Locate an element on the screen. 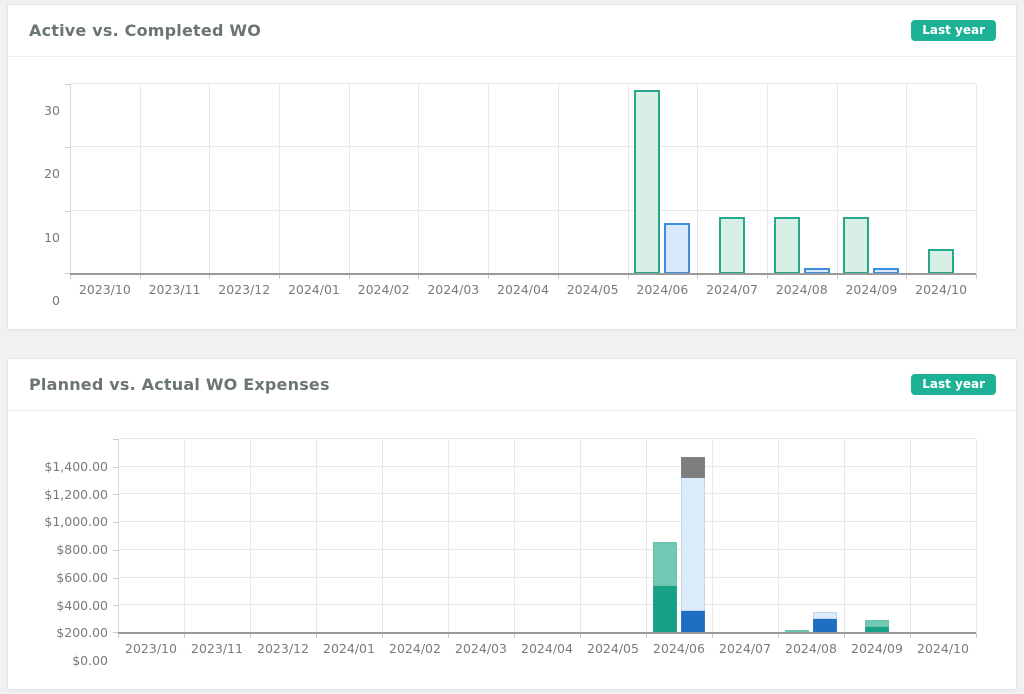 This screenshot has height=694, width=1024. x-tick-label: 2023/12 is located at coordinates (283, 648).